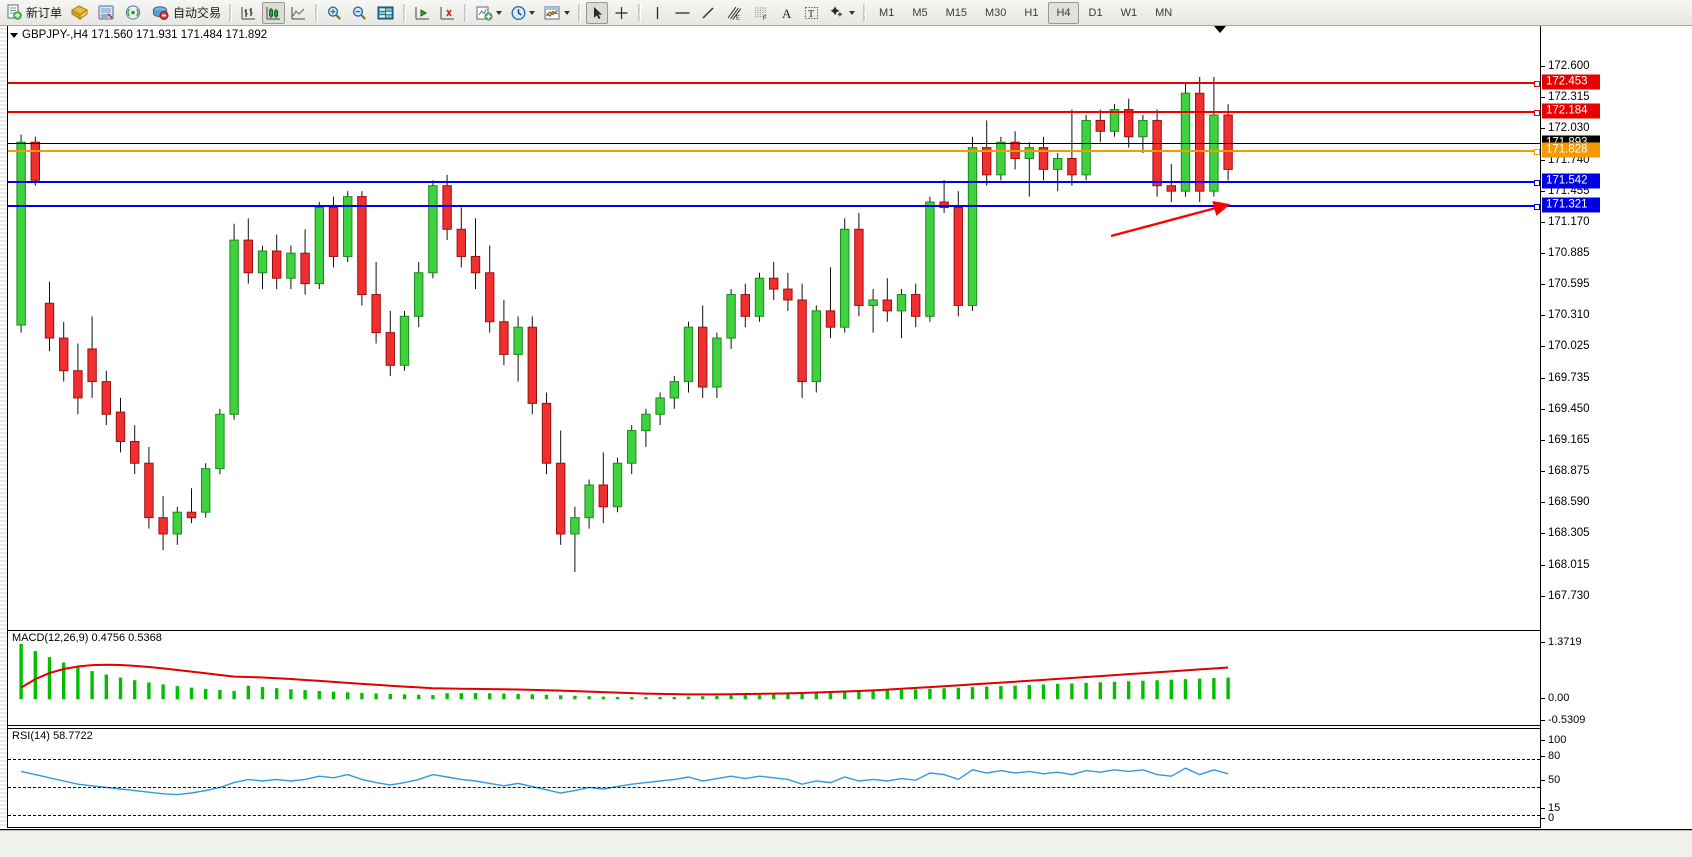  I want to click on auto-scroll-icon, so click(447, 12).